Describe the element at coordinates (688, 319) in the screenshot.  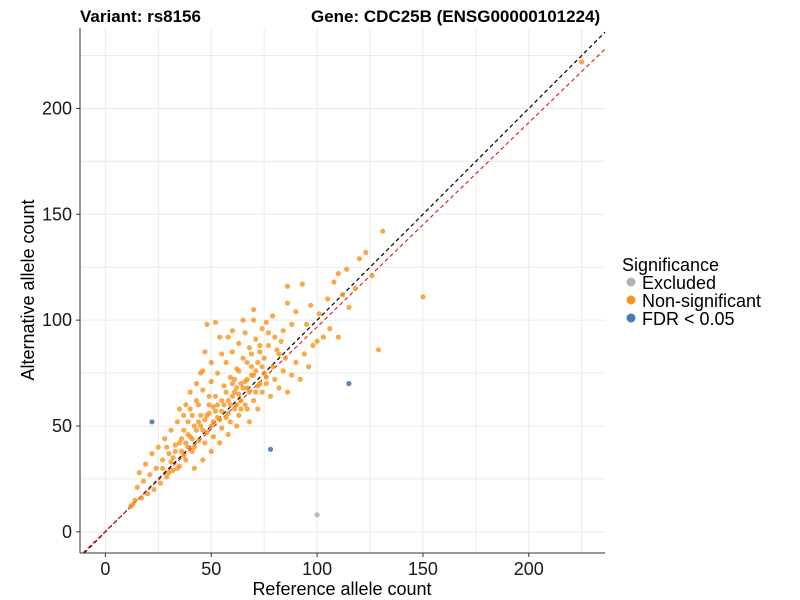
I see `legend-label-fdr-0-05: FDR < 0.05` at that location.